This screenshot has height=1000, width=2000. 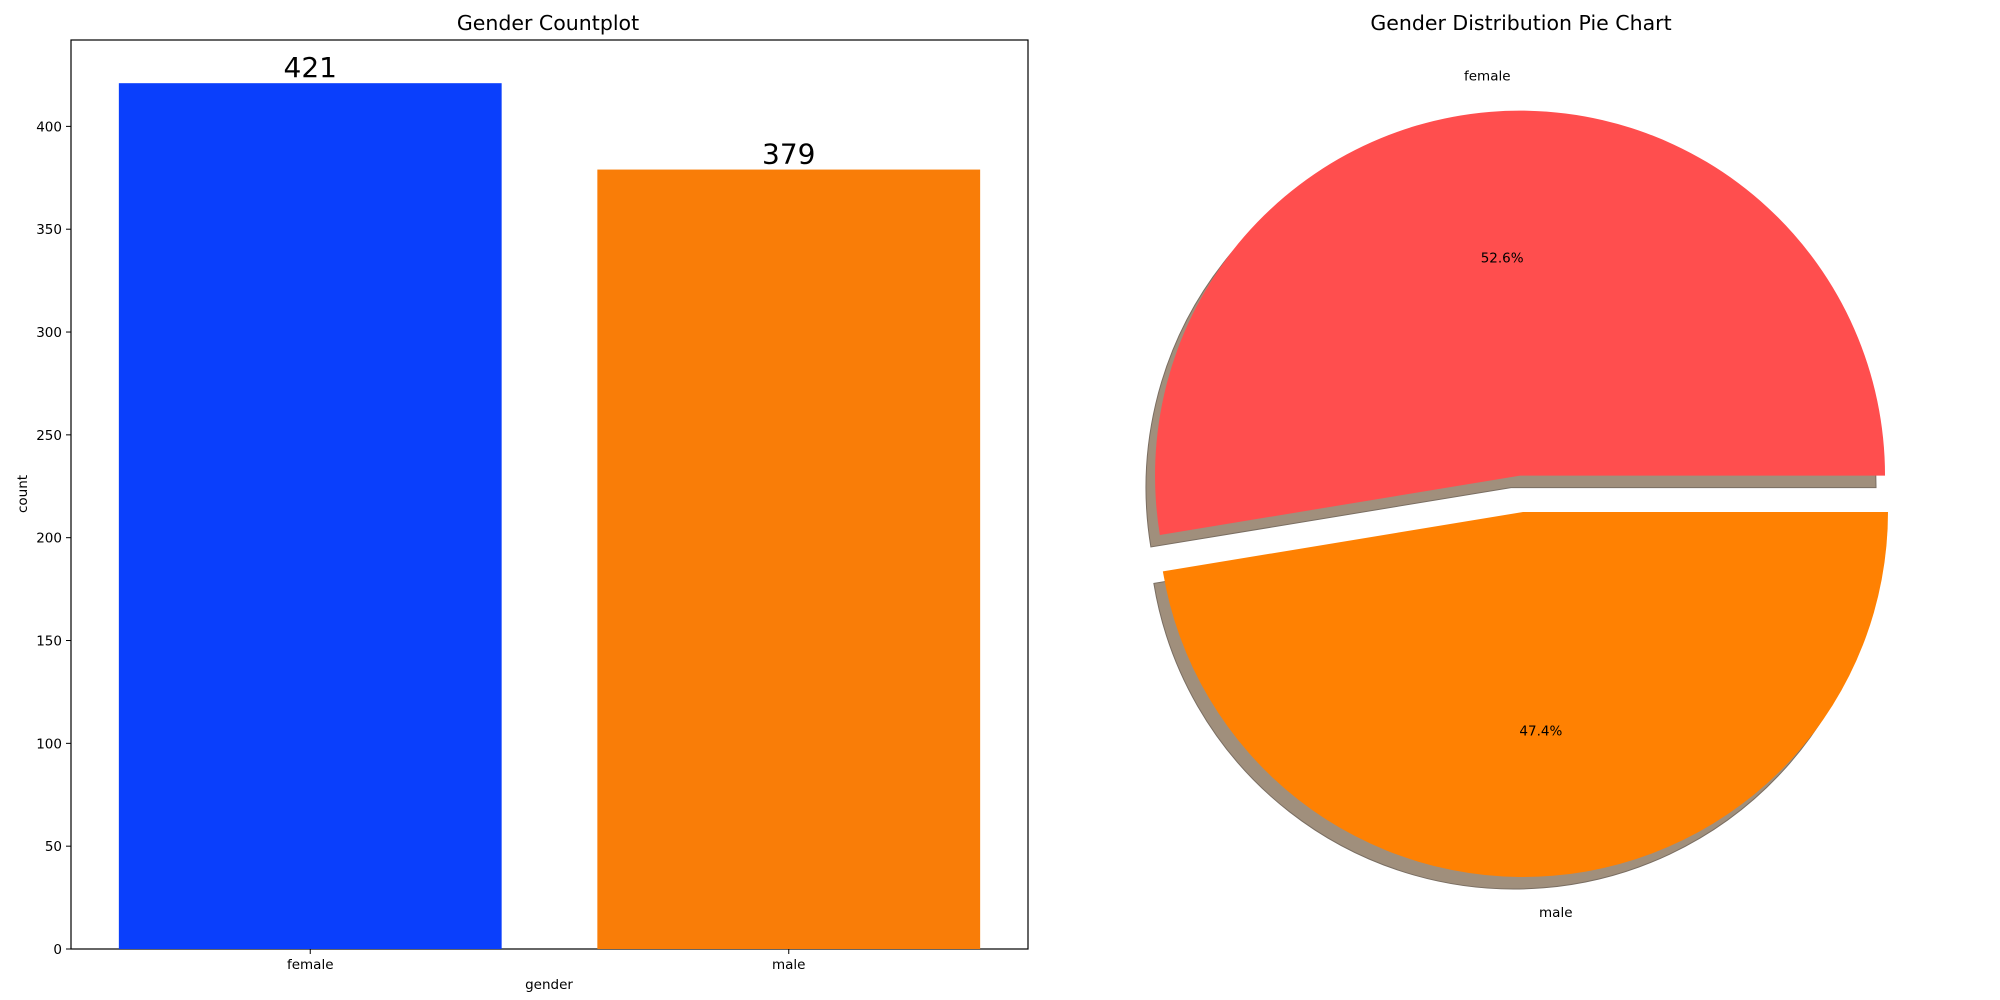 I want to click on pie-pct-label: 47.4%, so click(x=1540, y=731).